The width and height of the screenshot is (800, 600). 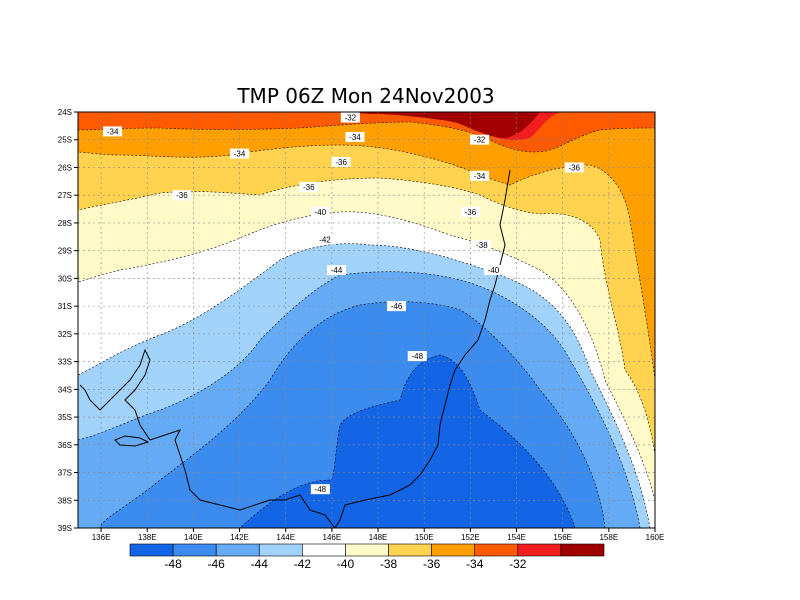 What do you see at coordinates (65, 362) in the screenshot?
I see `lat-tick-label: 33S` at bounding box center [65, 362].